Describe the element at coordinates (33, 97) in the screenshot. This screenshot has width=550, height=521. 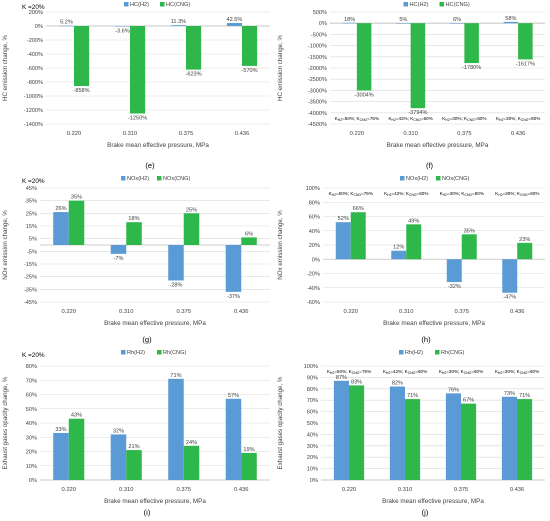
I see `y-tick-label: -1000%` at that location.